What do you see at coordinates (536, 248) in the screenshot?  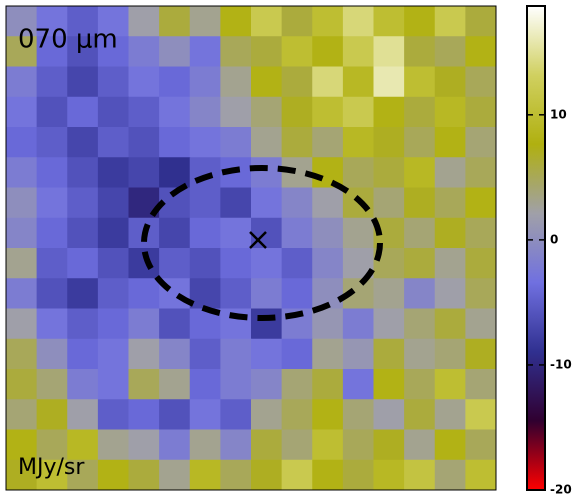 I see `colorbar` at bounding box center [536, 248].